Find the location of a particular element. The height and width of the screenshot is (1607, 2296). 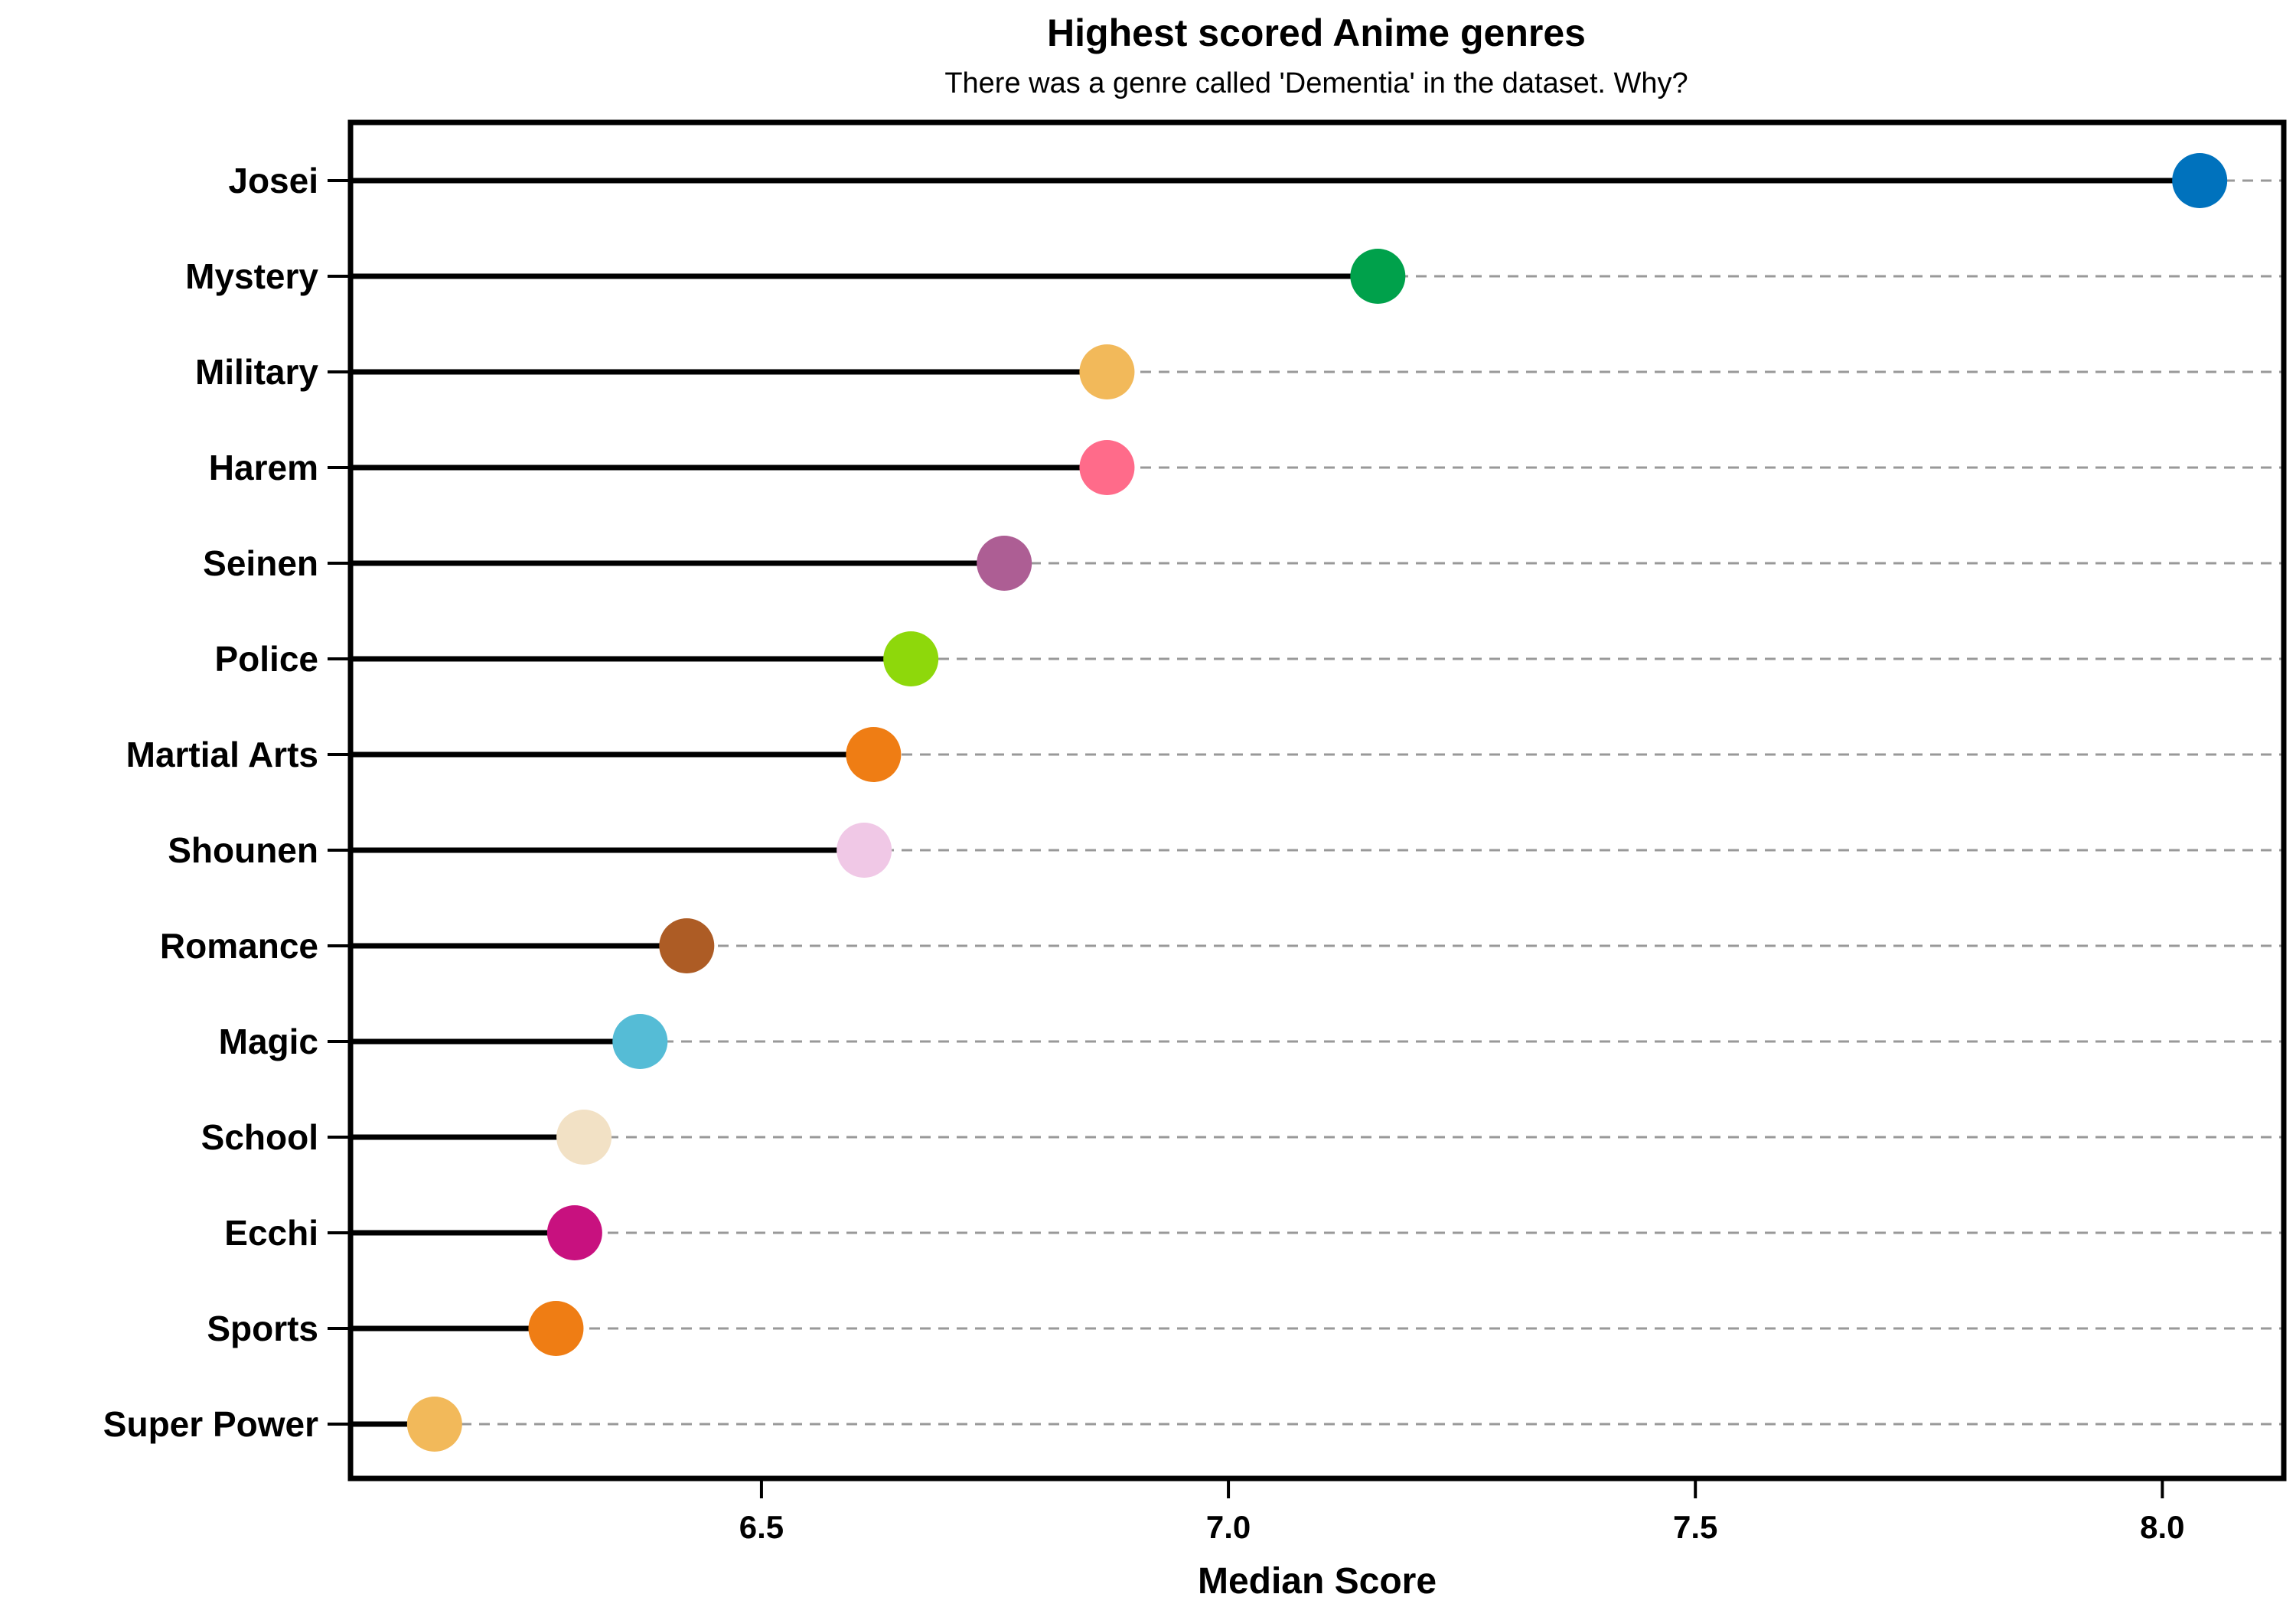

category-label: Ecchi is located at coordinates (271, 1233).